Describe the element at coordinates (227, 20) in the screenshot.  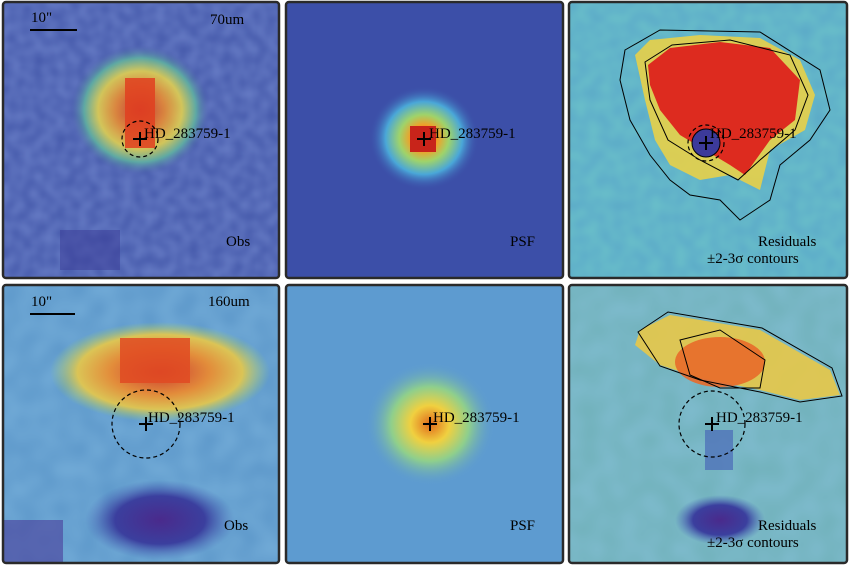
I see `band-label: 70um` at that location.